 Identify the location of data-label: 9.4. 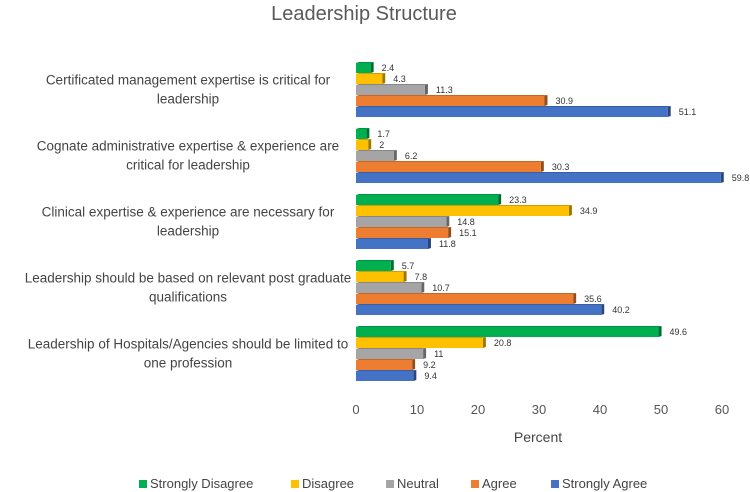
(430, 376).